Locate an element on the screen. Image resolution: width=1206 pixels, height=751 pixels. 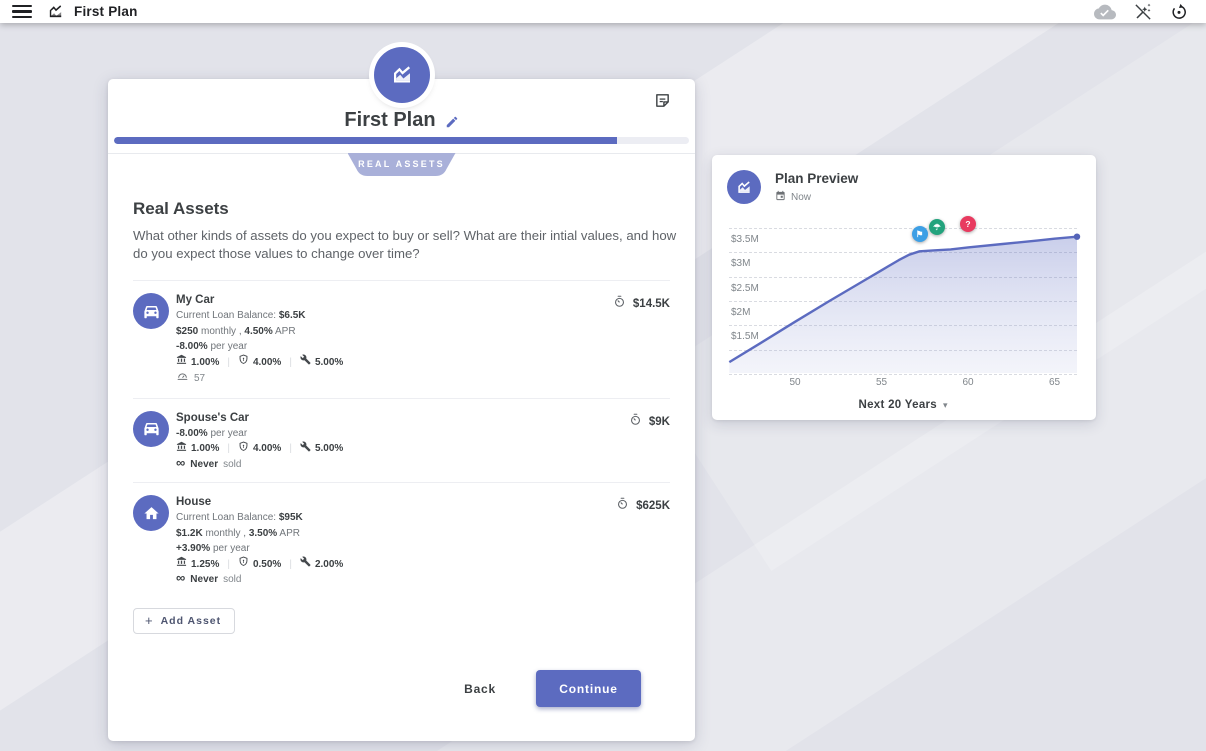
plan-title: First Plan is located at coordinates (390, 120).